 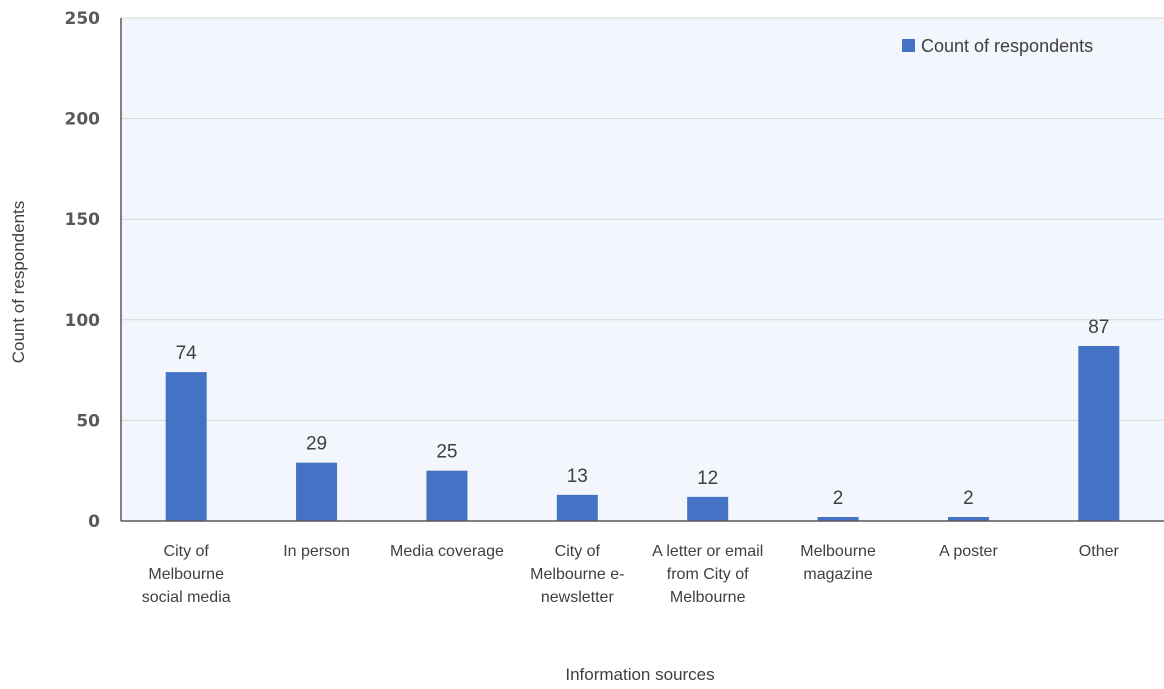 I want to click on x-tick-label: Other, so click(x=1099, y=551).